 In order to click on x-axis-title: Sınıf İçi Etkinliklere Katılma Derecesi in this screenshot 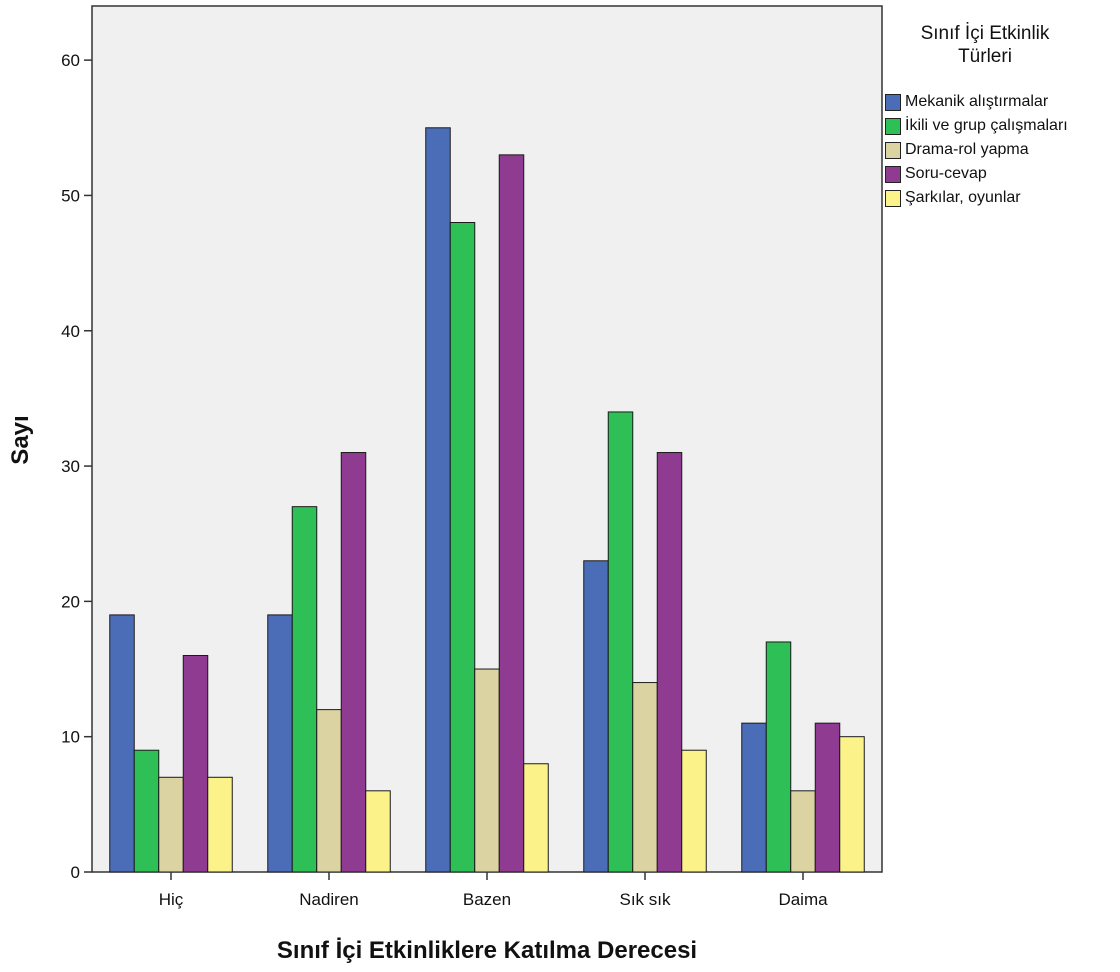, I will do `click(487, 950)`.